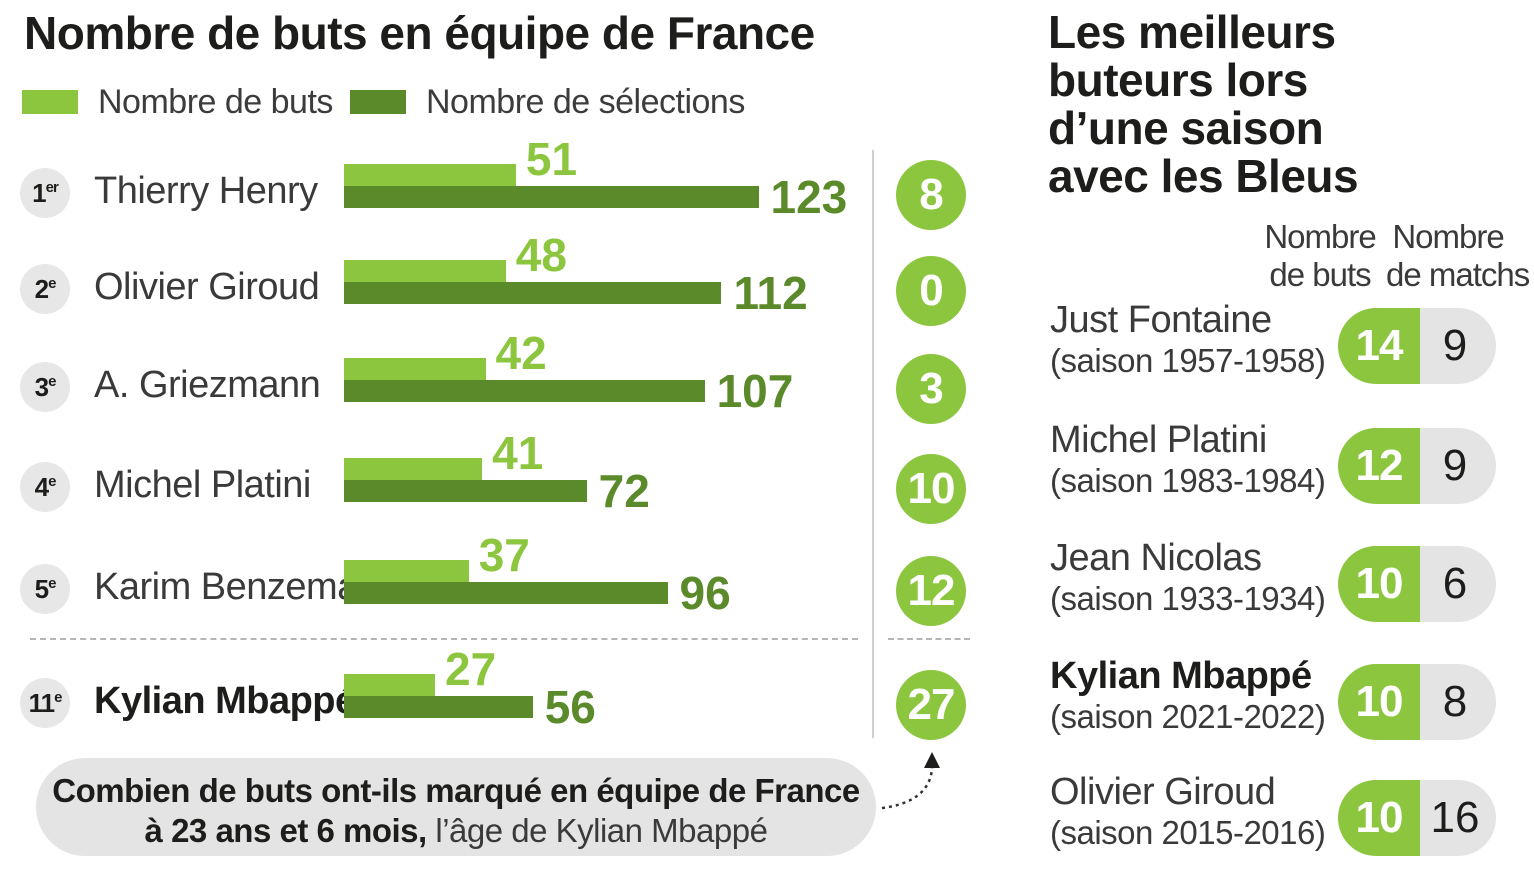  What do you see at coordinates (551, 159) in the screenshot?
I see `value-label-goals: 51` at bounding box center [551, 159].